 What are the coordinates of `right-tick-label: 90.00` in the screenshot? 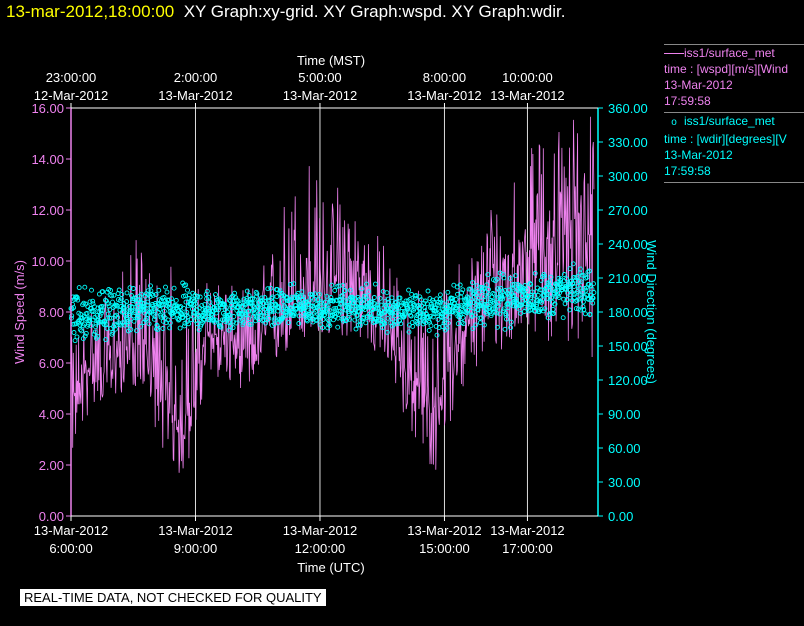 It's located at (624, 414).